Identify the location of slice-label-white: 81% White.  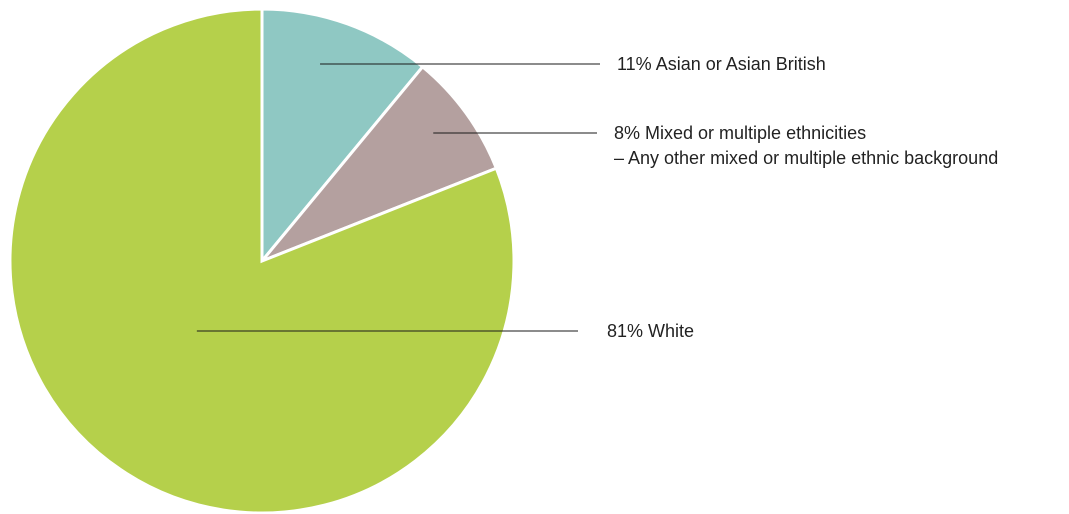
(650, 331).